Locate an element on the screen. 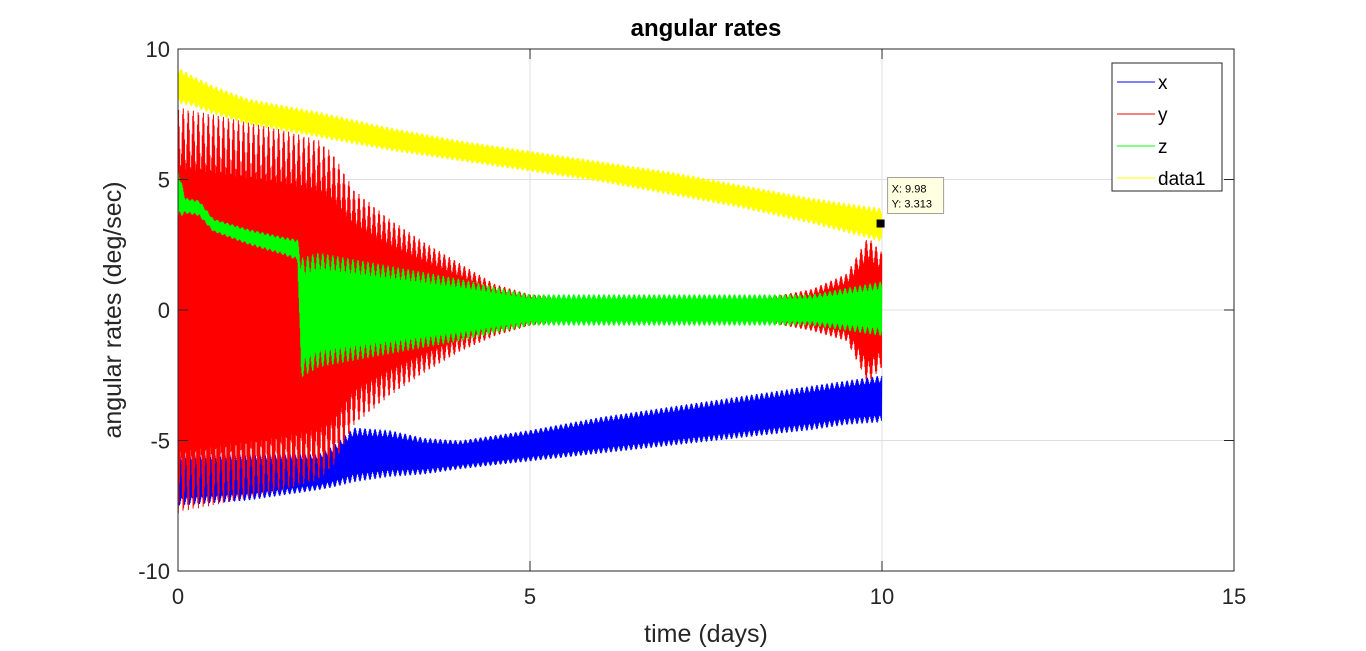  y-tick-label-2: 0 is located at coordinates (164, 310).